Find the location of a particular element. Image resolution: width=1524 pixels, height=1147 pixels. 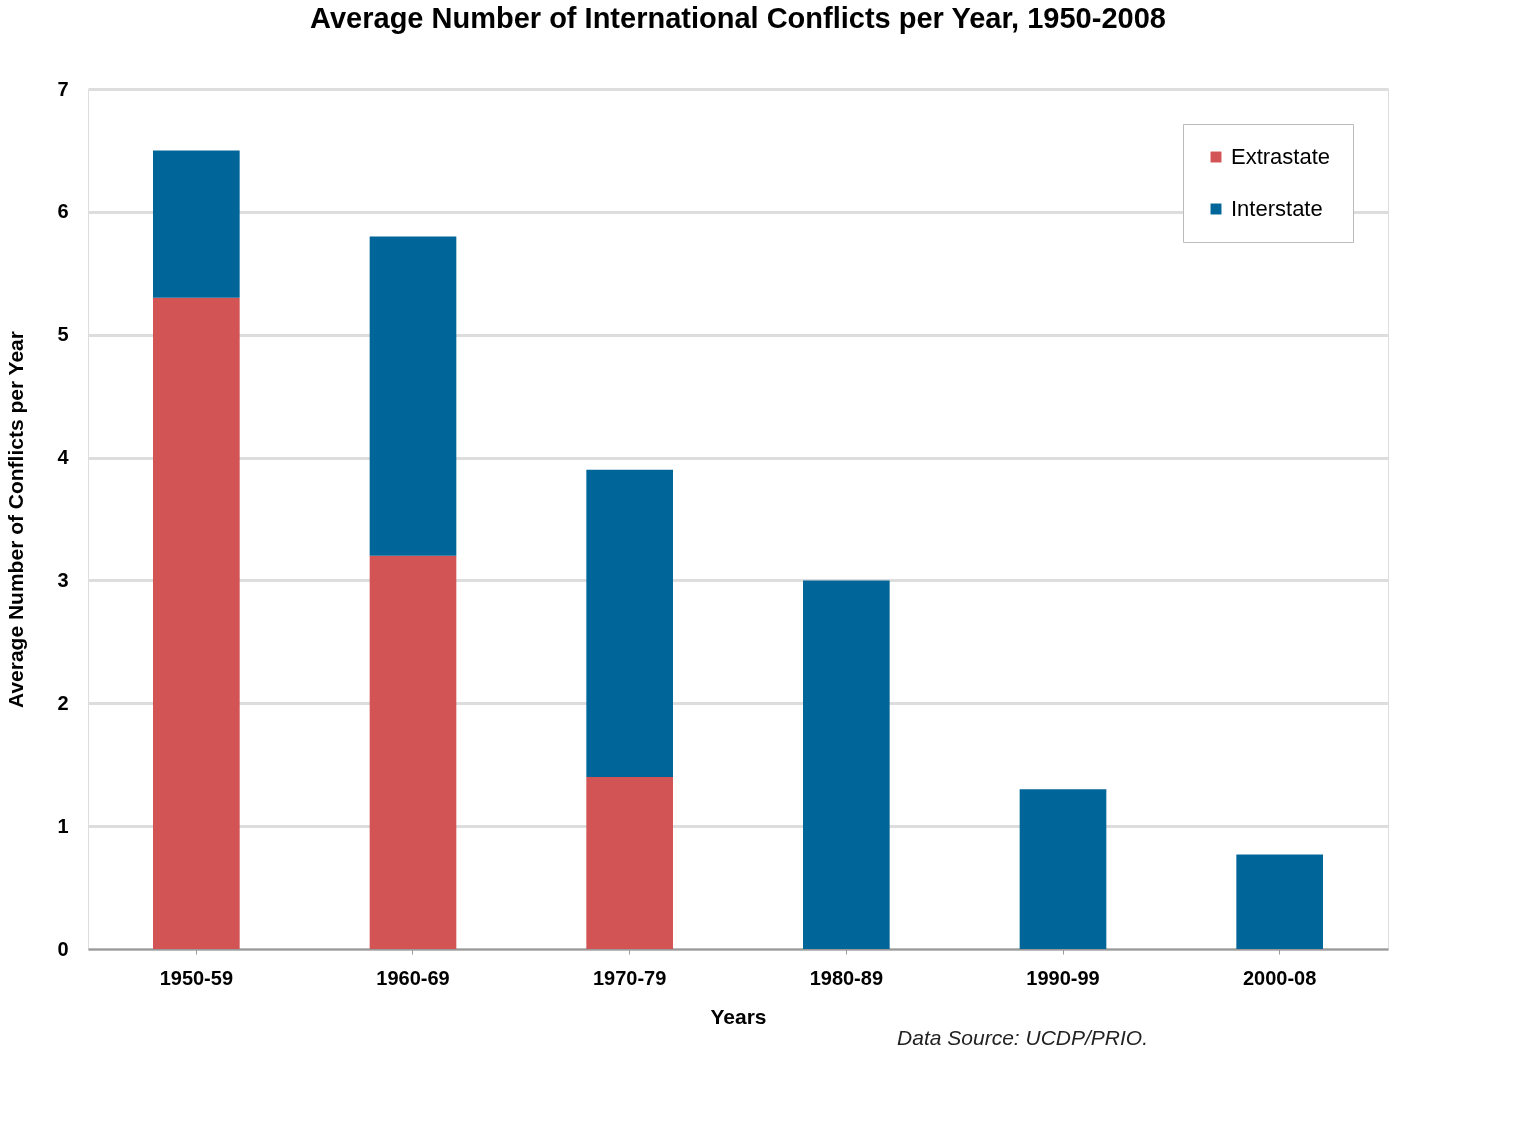

y-tick-label: 7 is located at coordinates (63, 88).